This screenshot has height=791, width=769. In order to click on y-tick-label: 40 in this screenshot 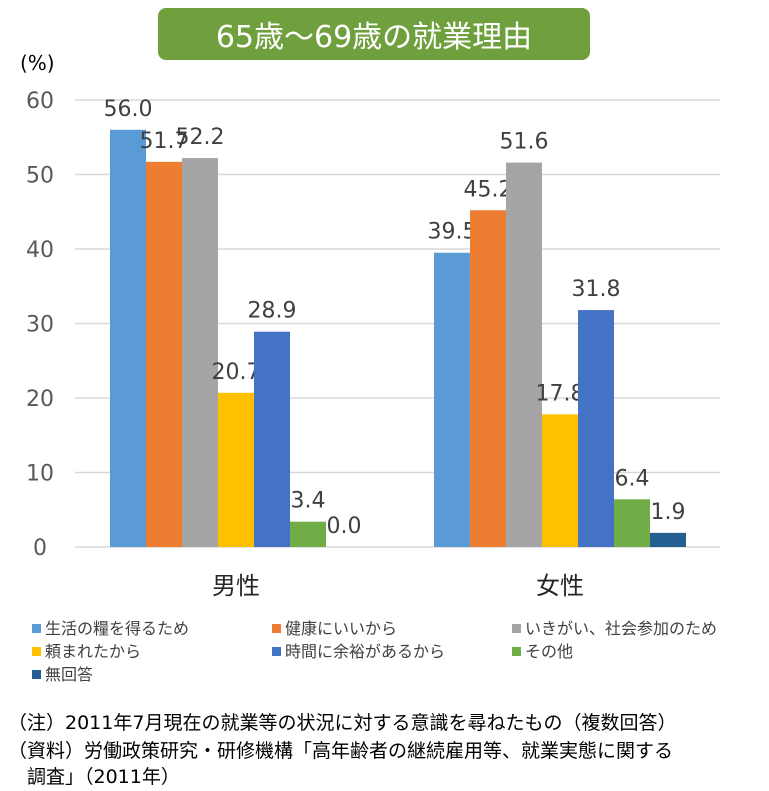, I will do `click(40, 250)`.